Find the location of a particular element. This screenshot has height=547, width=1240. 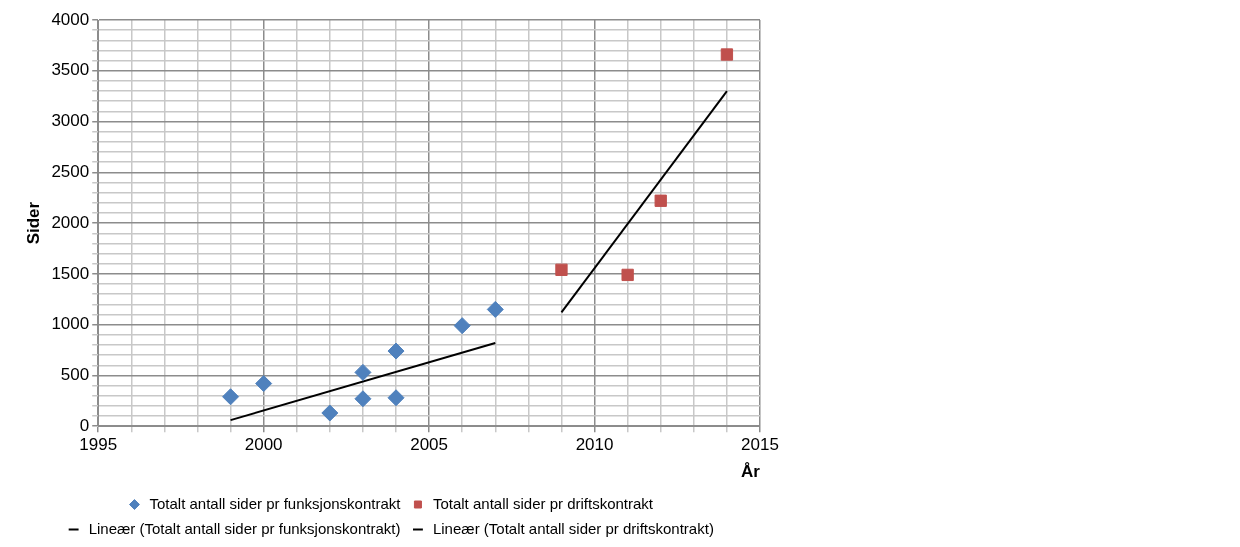

legend-label: Lineær (Totalt antall sider pr funksjonskontrakt) is located at coordinates (244, 528).